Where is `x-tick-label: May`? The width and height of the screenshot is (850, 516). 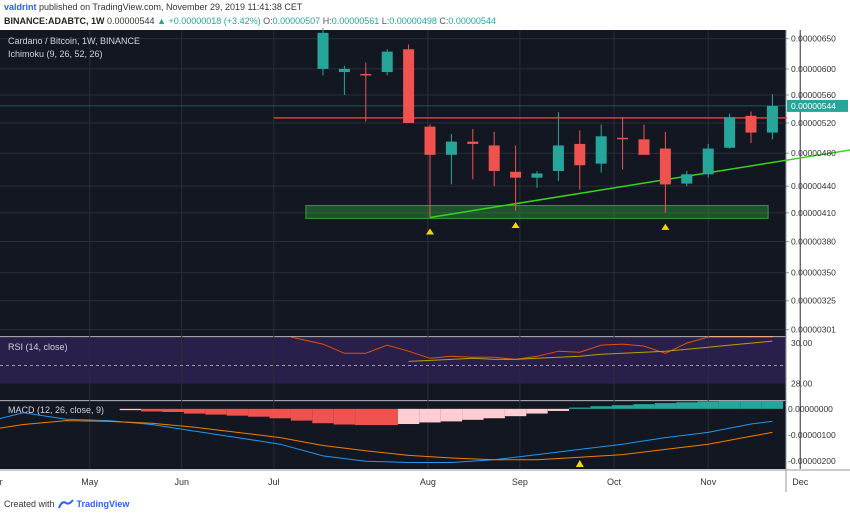
x-tick-label: May is located at coordinates (90, 482).